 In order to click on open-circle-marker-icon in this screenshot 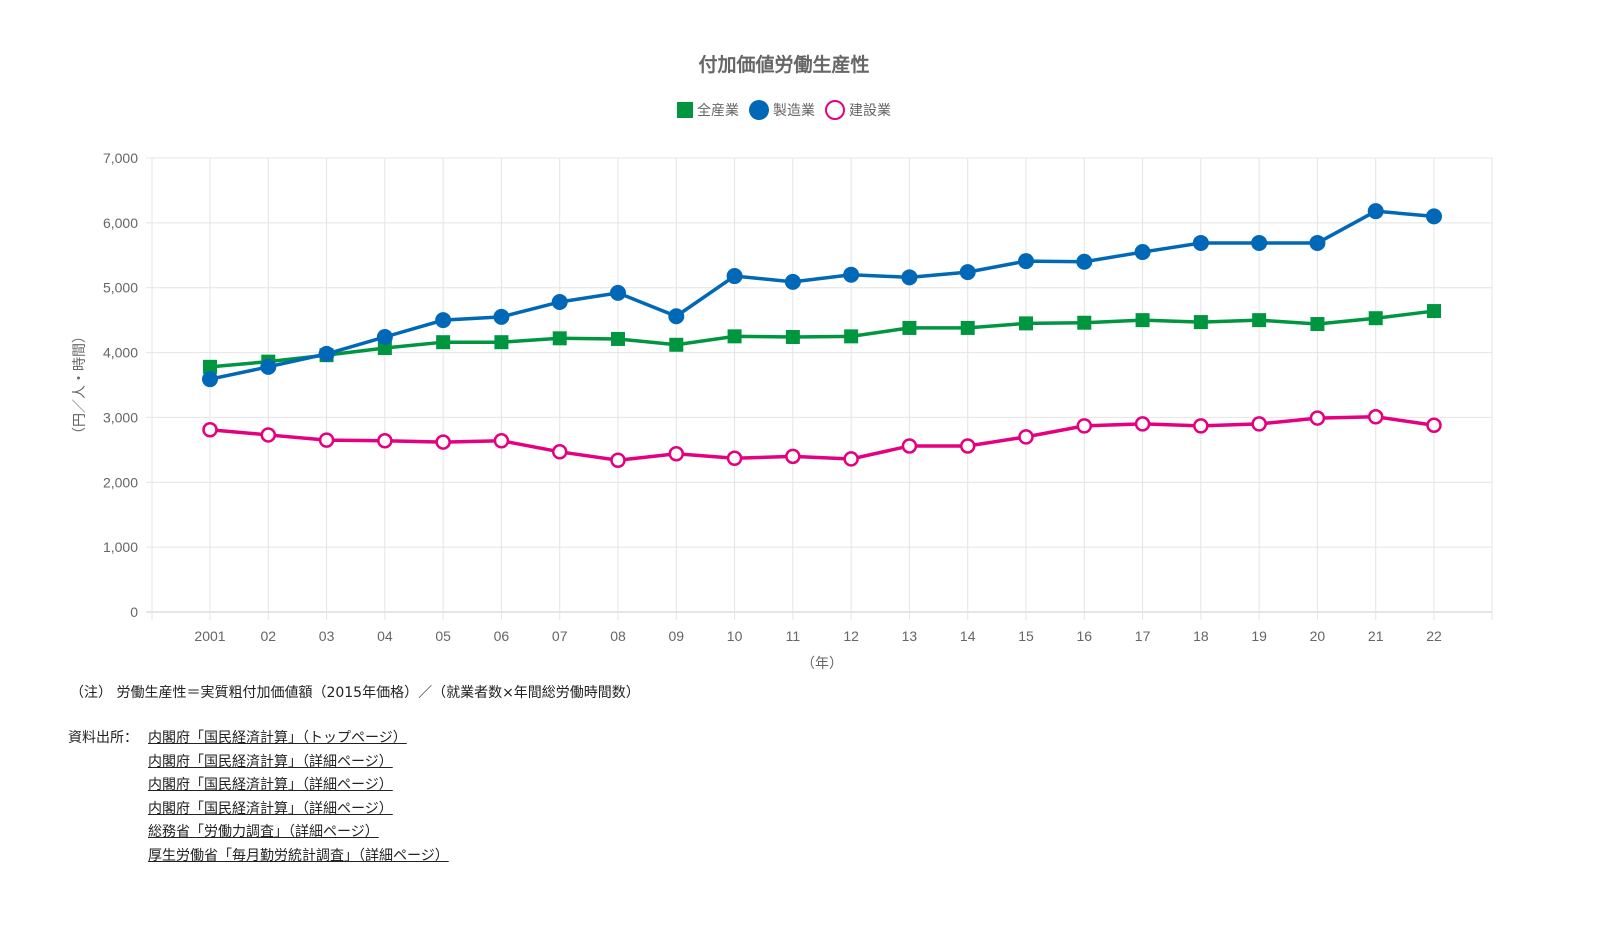, I will do `click(835, 110)`.